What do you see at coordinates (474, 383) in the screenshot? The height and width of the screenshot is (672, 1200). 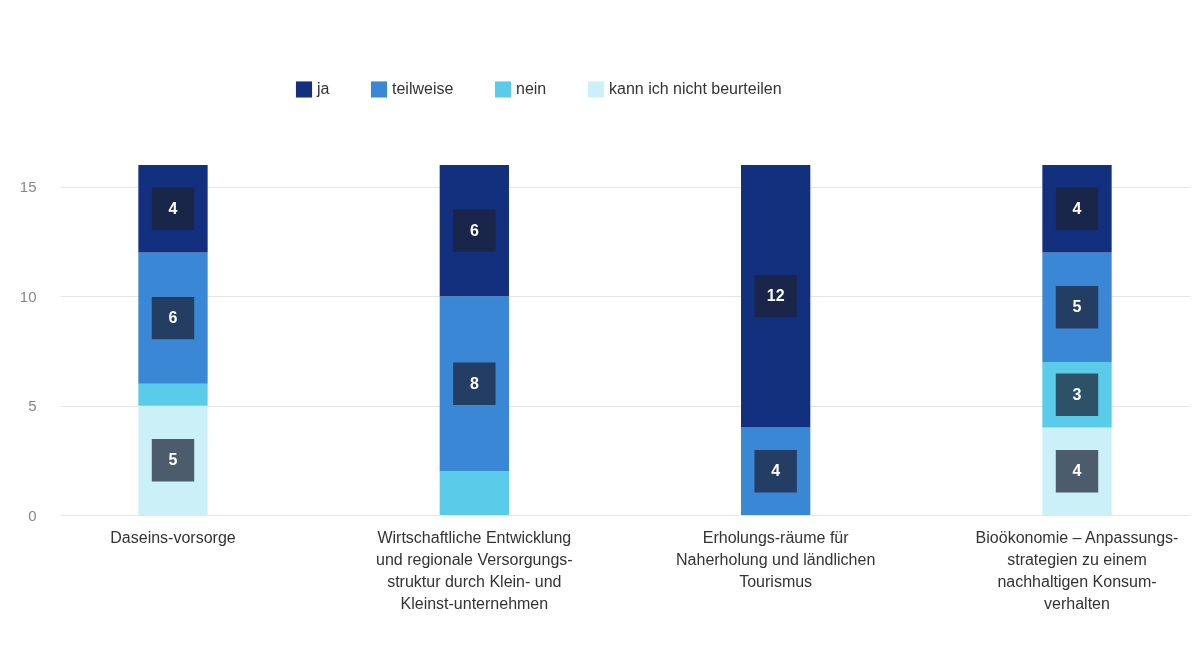 I see `data-label: 8` at bounding box center [474, 383].